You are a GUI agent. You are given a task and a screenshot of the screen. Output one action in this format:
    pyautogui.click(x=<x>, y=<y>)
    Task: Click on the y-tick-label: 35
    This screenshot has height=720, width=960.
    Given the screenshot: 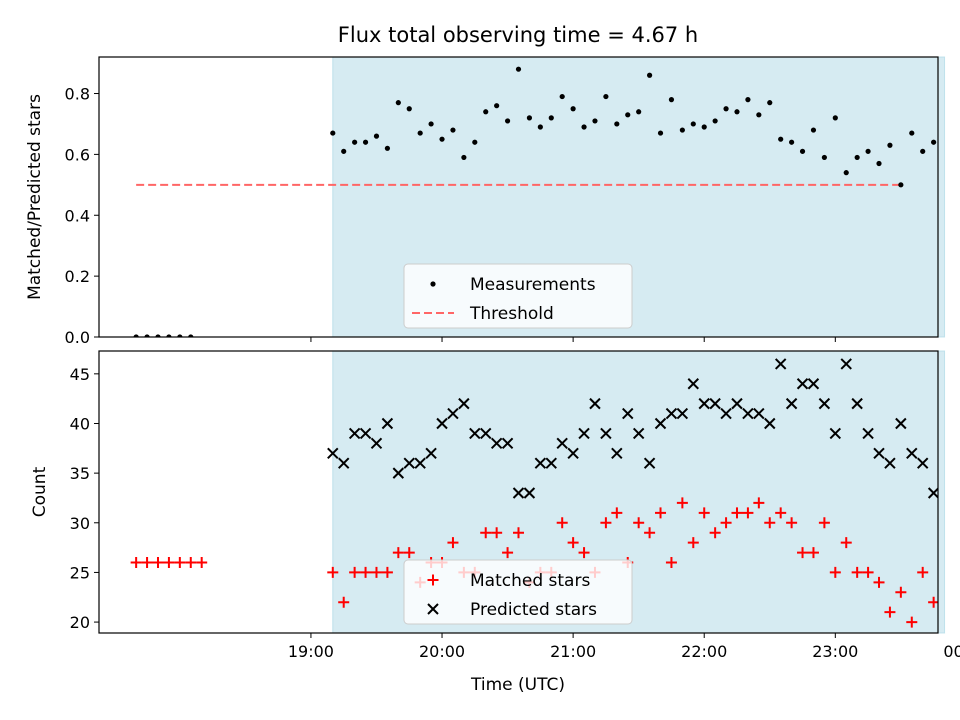 What is the action you would take?
    pyautogui.click(x=80, y=473)
    